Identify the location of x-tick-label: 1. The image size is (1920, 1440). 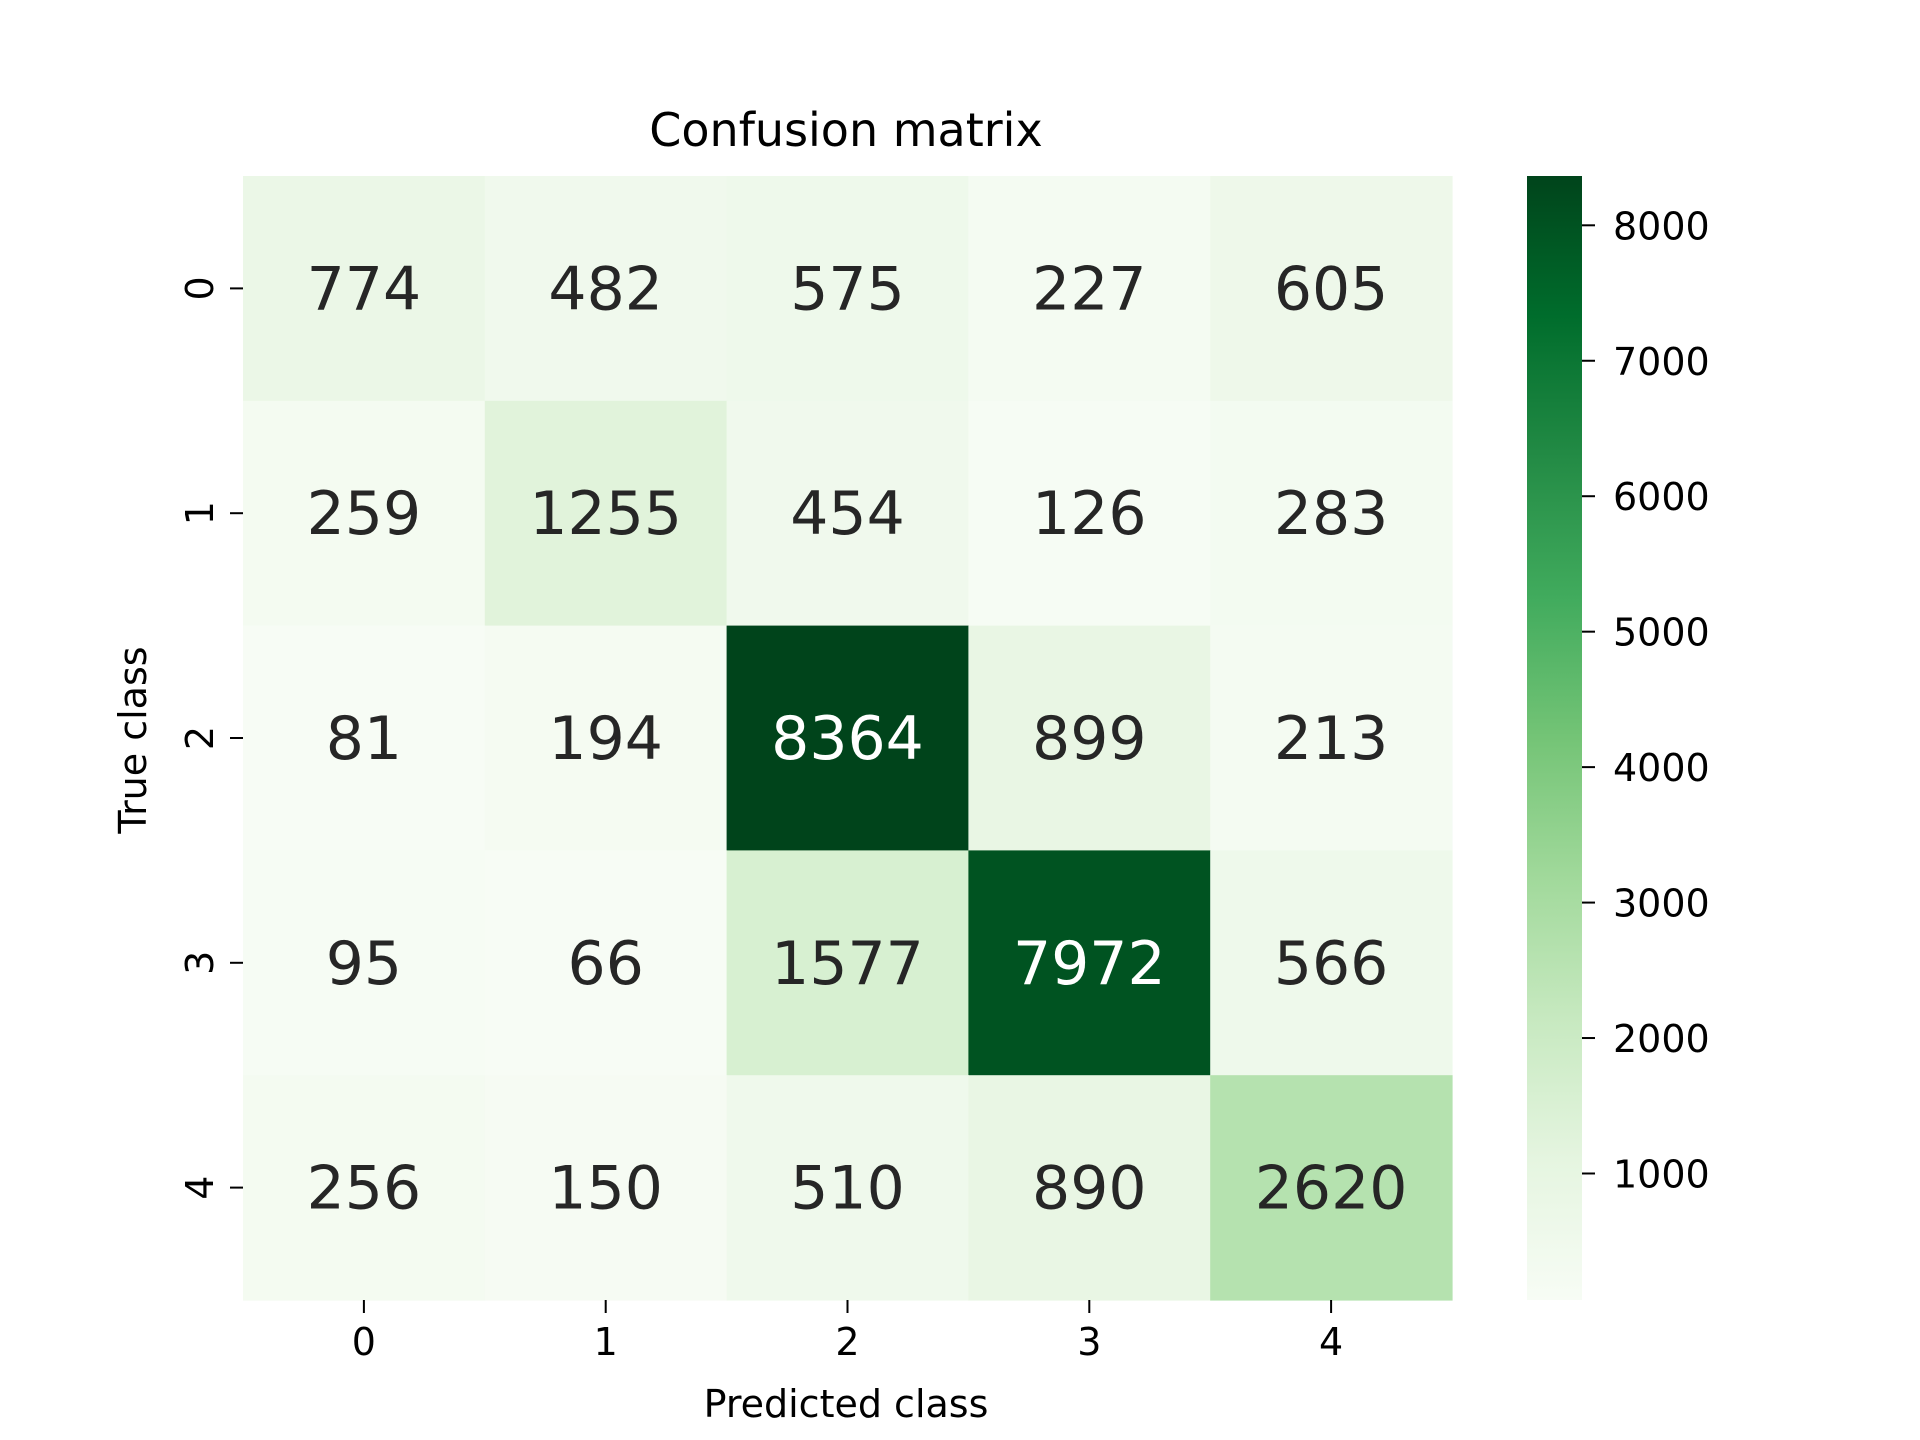
(606, 1342).